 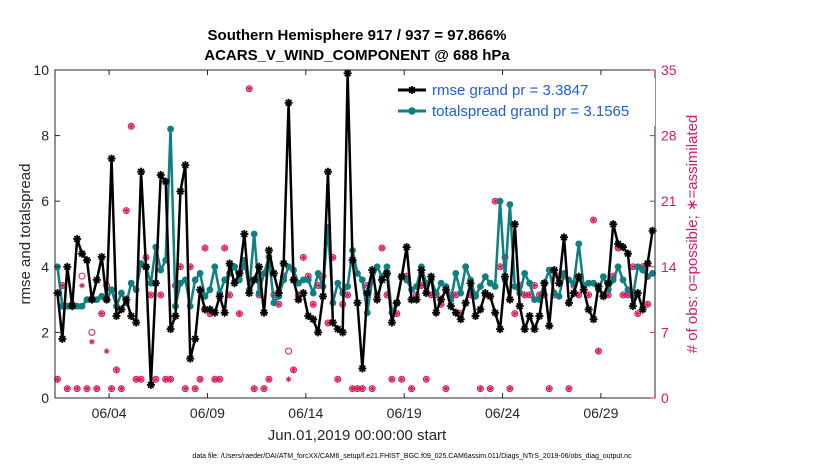 I want to click on x-tick-label: 06/24, so click(x=502, y=413).